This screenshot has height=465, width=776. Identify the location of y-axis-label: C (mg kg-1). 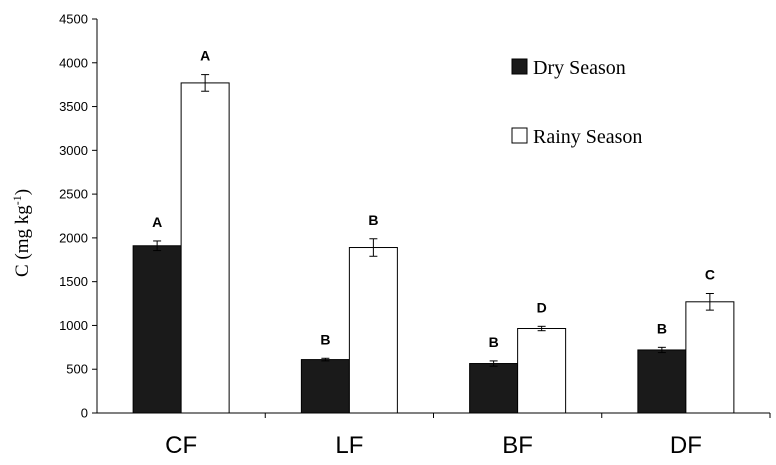
(21, 233).